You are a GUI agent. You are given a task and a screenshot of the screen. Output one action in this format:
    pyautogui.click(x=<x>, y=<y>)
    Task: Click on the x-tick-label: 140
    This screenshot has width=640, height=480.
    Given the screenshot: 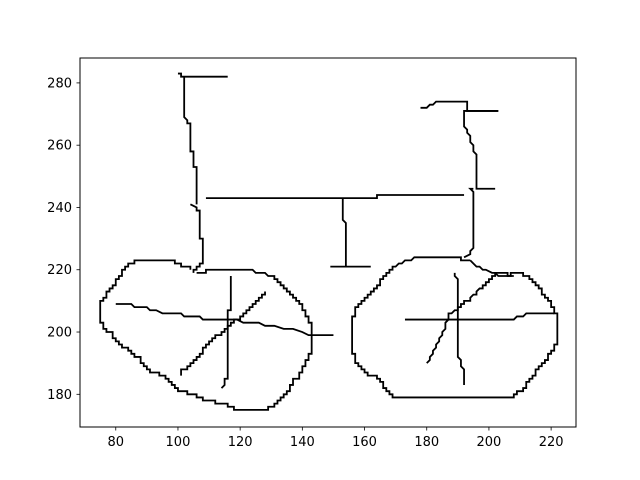 What is the action you would take?
    pyautogui.click(x=302, y=442)
    